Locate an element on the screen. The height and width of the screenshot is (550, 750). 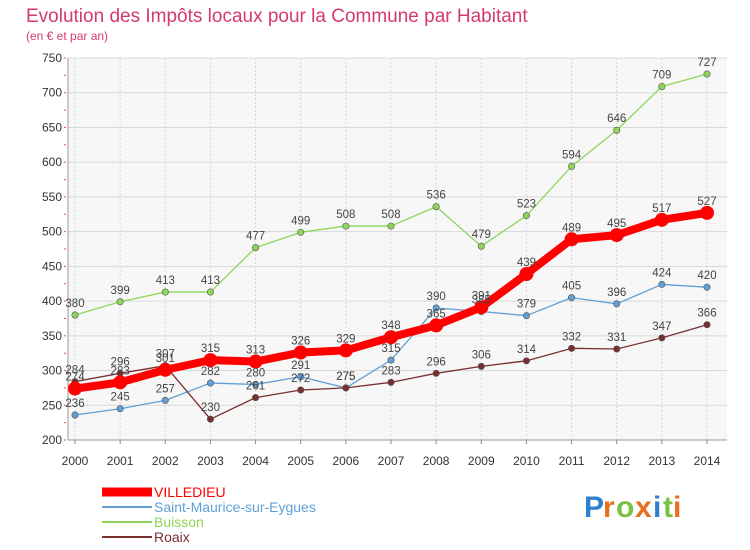
x-tick-label: 2004 is located at coordinates (255, 461).